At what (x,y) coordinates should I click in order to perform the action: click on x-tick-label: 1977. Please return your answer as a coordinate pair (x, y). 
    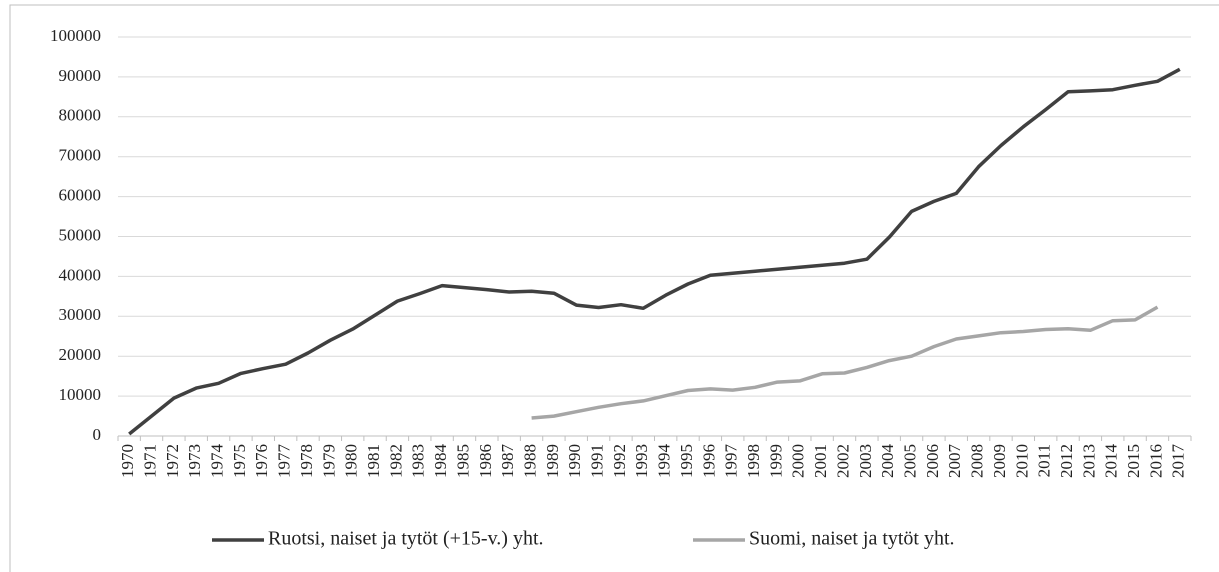
    Looking at the image, I should click on (284, 461).